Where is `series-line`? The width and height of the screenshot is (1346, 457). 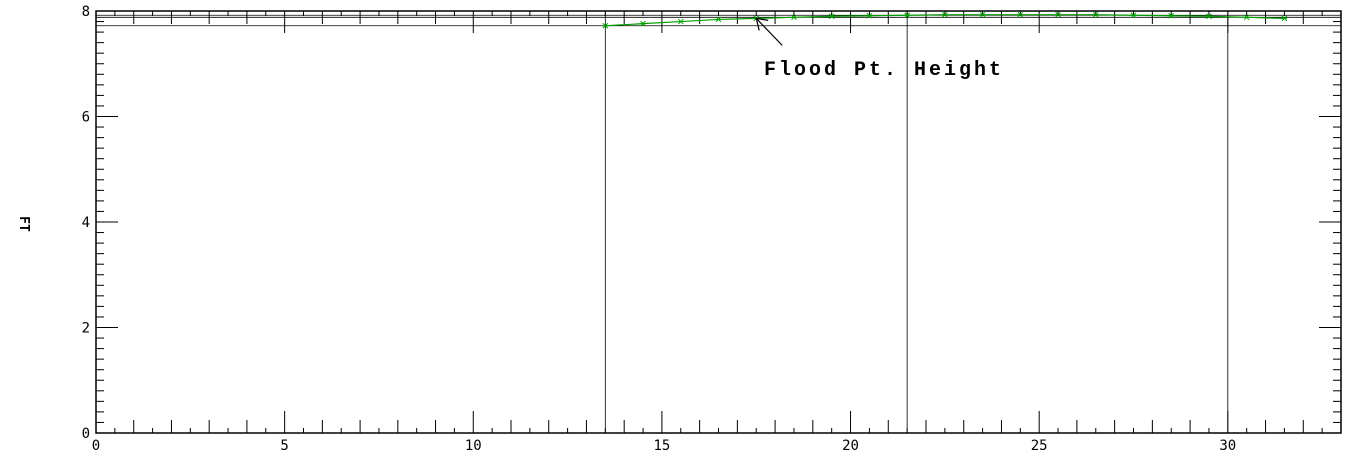 series-line is located at coordinates (945, 20).